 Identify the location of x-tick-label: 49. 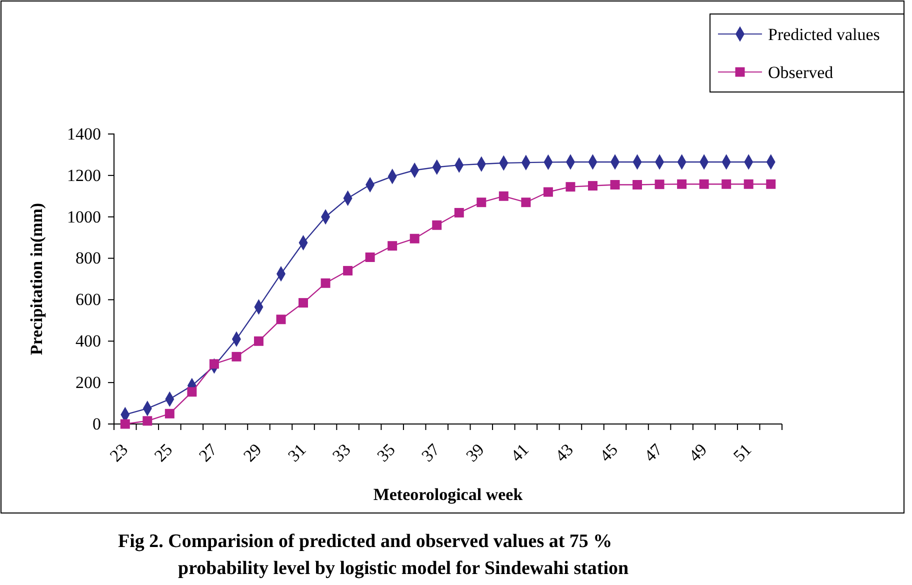
(698, 453).